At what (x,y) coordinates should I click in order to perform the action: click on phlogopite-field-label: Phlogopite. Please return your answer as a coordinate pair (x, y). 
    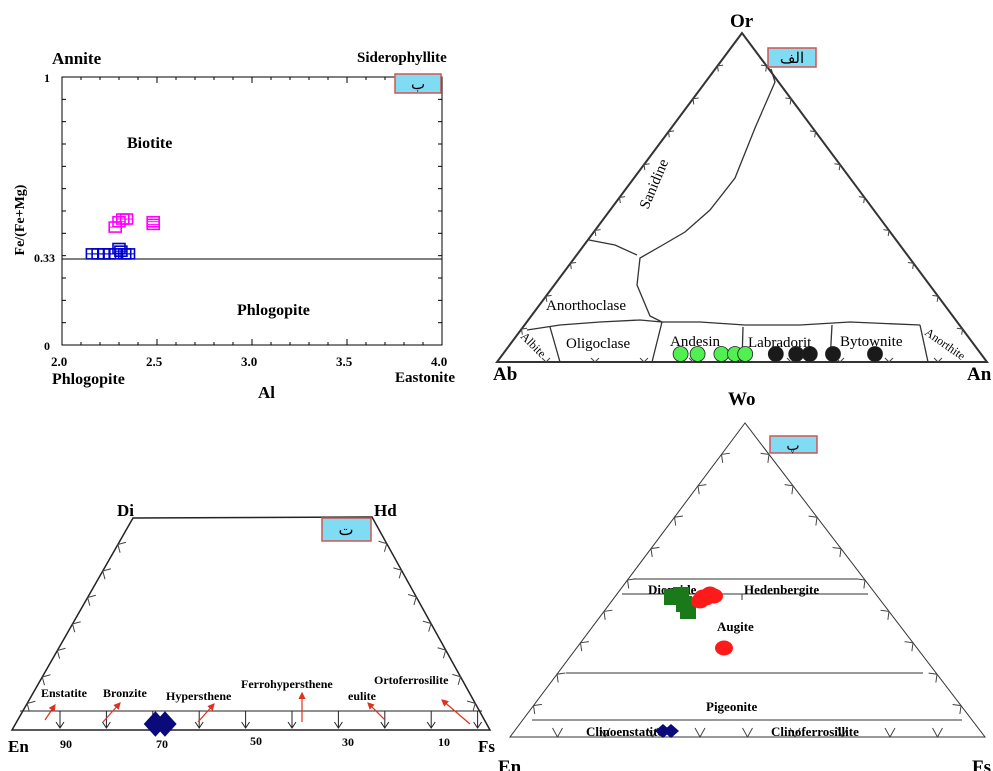
    Looking at the image, I should click on (273, 310).